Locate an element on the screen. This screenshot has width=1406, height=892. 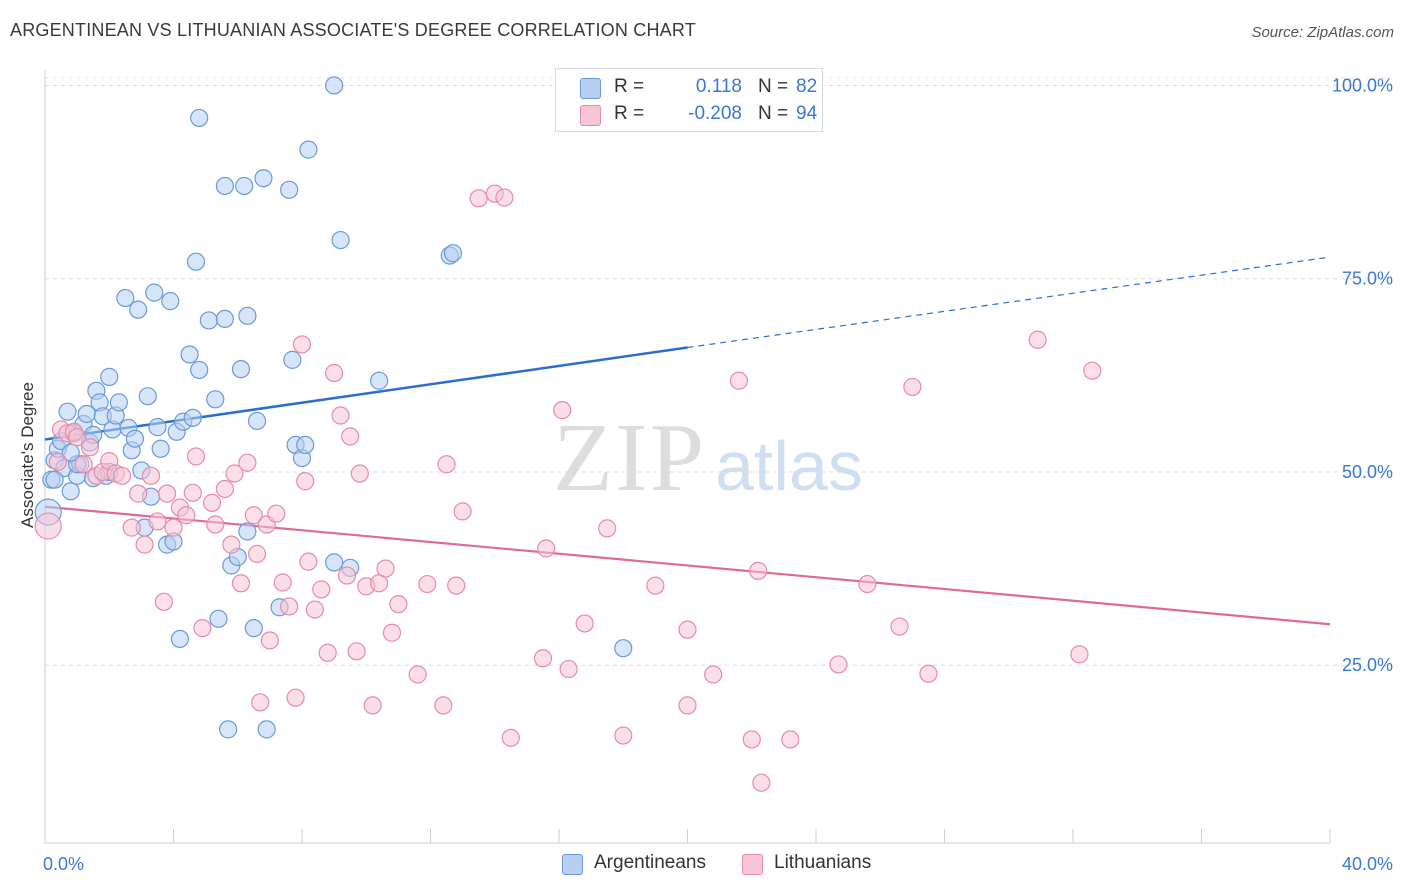
watermark: ZIP atlas is located at coordinates (708, 458).